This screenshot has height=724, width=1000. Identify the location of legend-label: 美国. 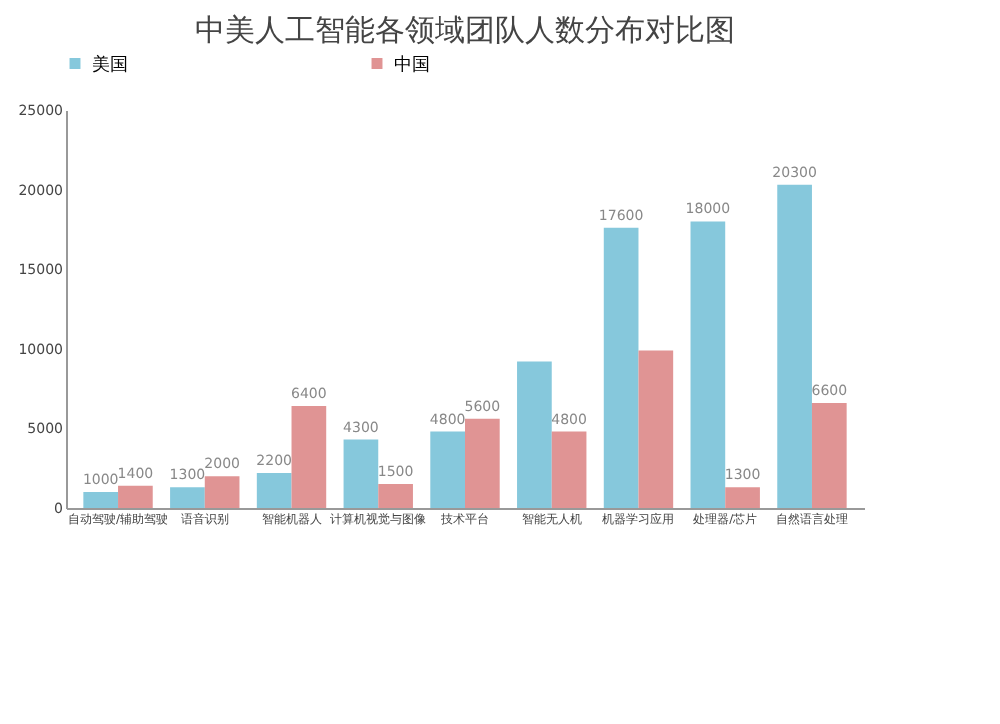
(110, 64).